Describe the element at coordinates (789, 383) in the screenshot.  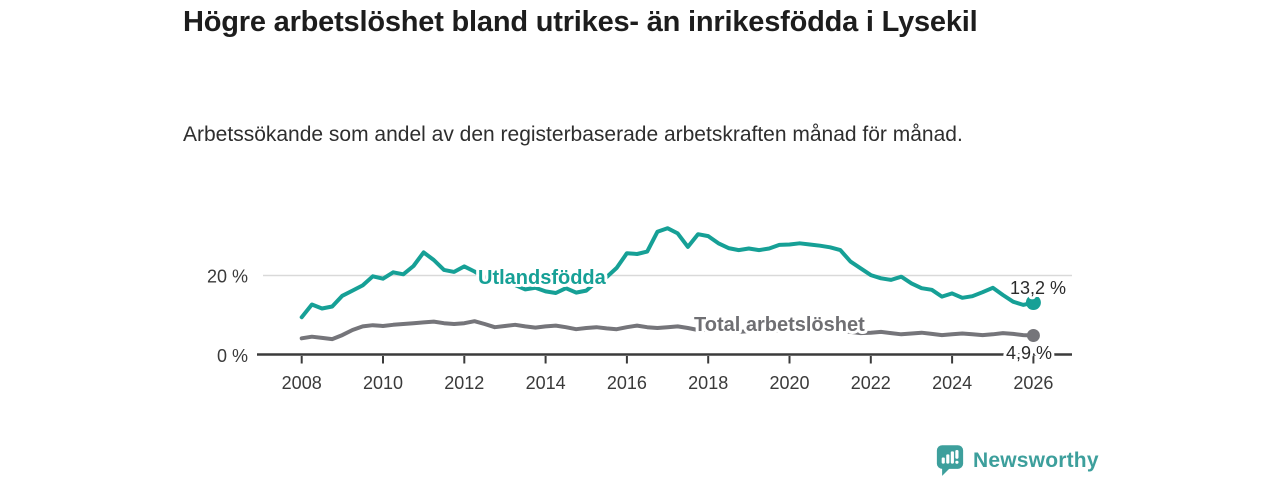
I see `x-tick-label-2020: 2020` at that location.